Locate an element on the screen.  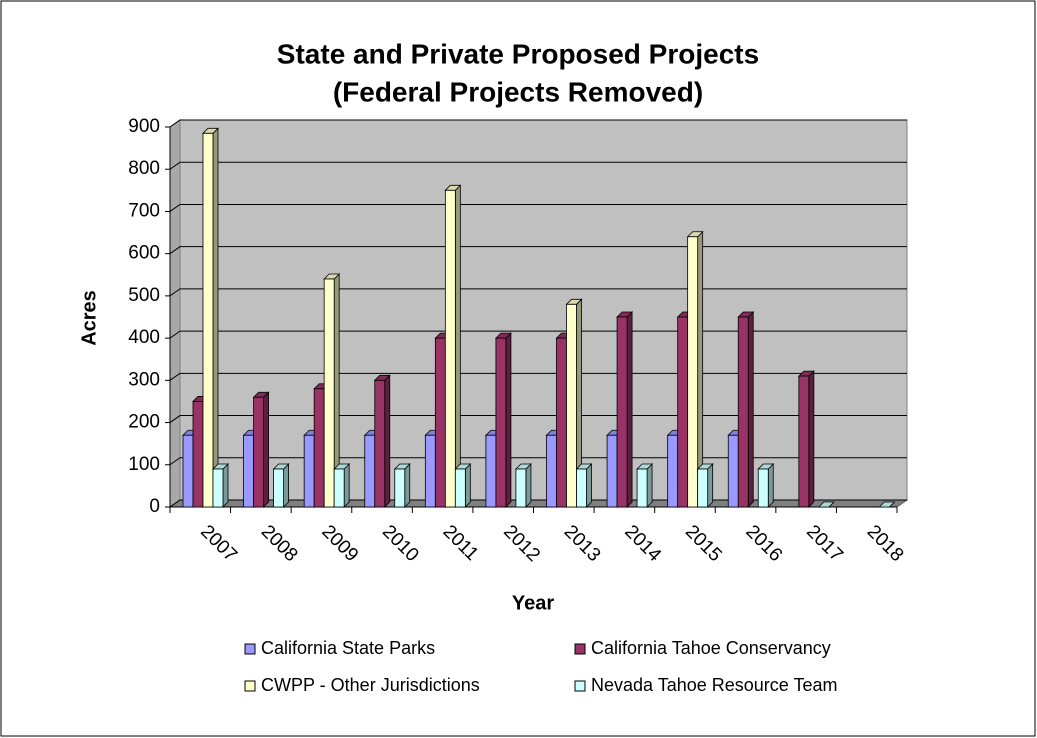
legend-label: Nevada Tahoe Resource Team is located at coordinates (714, 685).